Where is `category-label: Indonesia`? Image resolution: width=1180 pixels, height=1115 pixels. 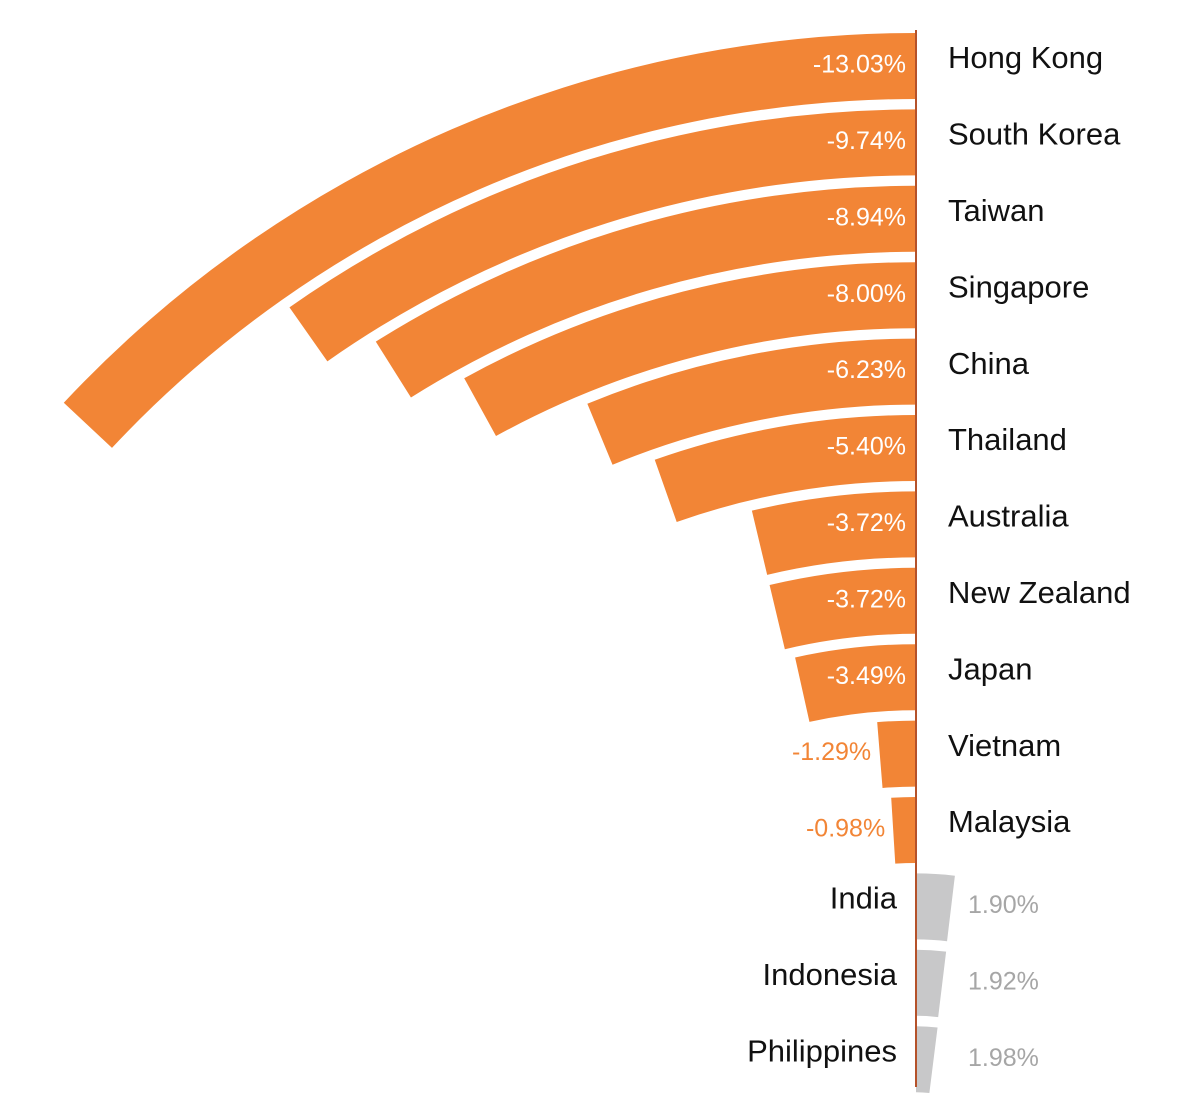
category-label: Indonesia is located at coordinates (830, 974).